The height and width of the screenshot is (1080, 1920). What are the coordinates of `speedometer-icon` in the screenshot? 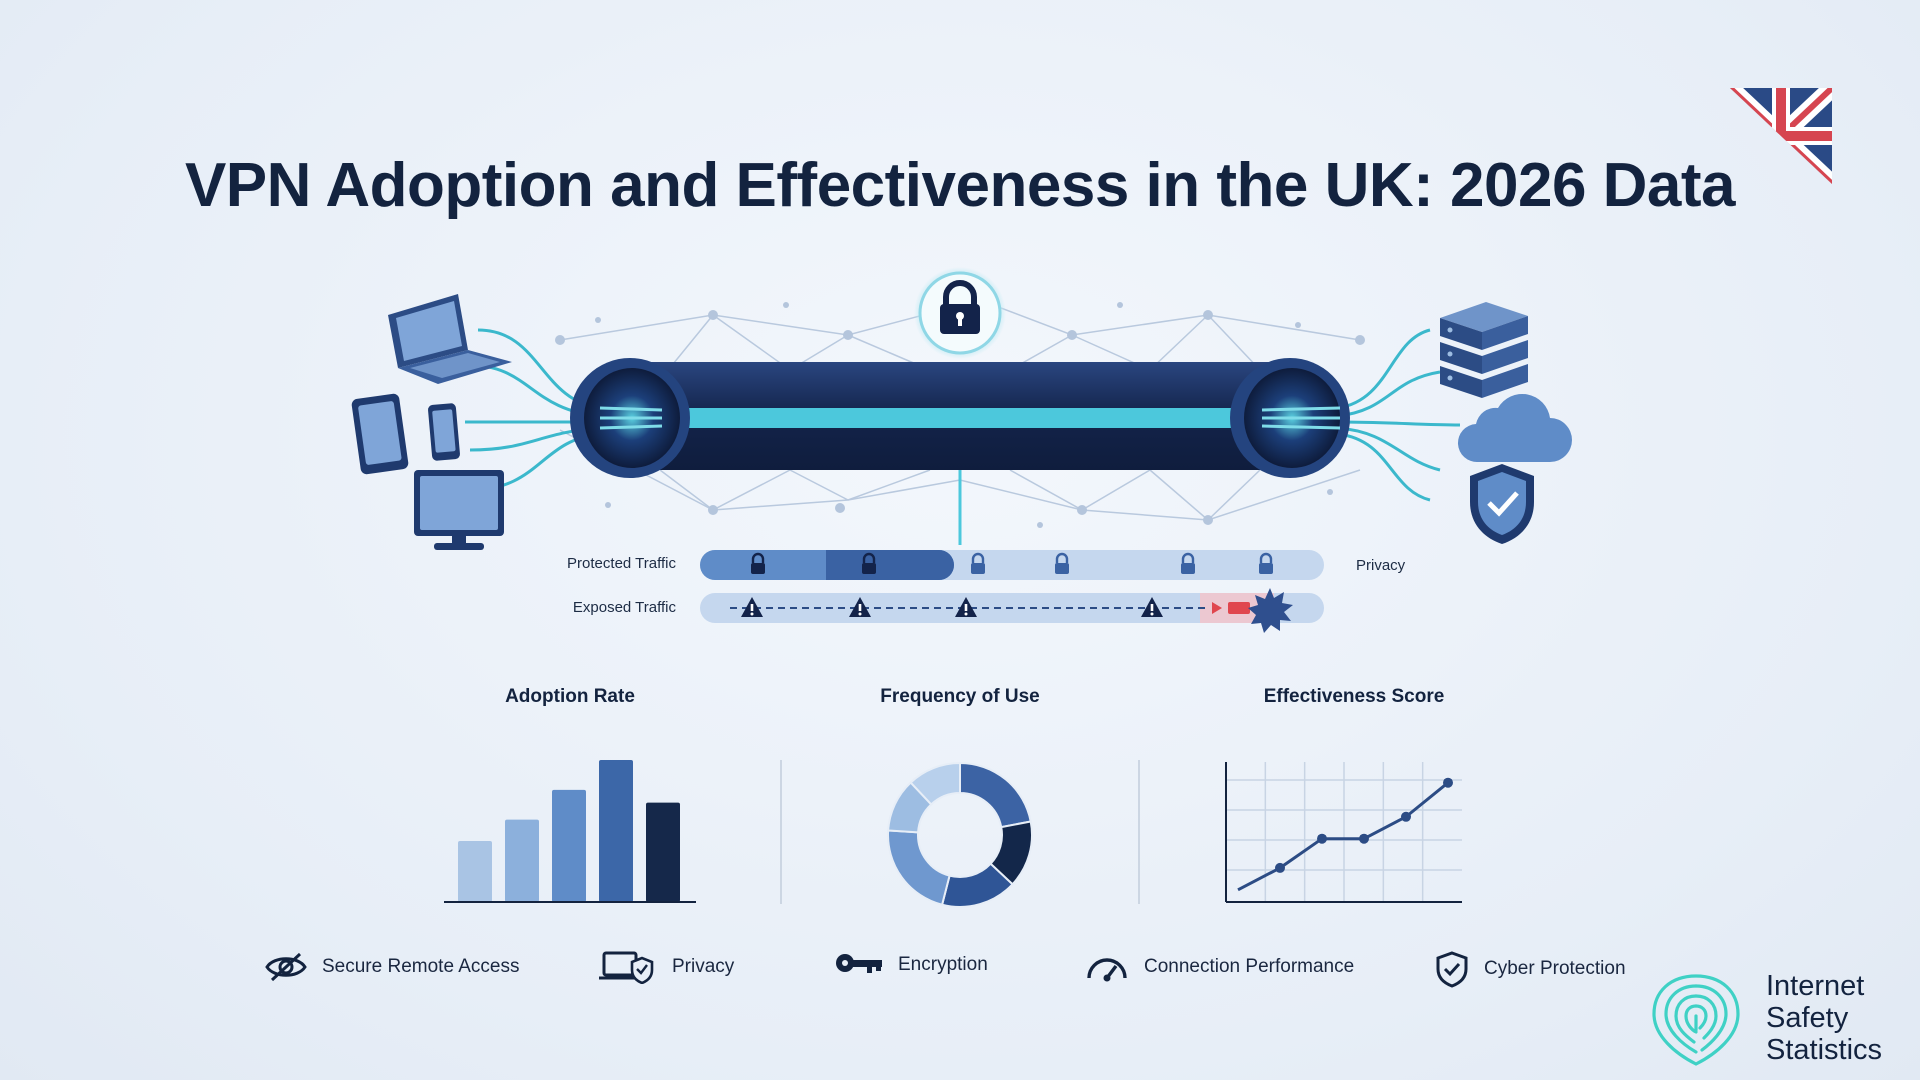 It's located at (1107, 970).